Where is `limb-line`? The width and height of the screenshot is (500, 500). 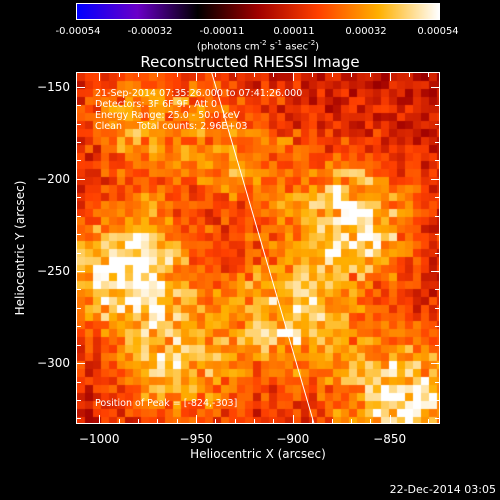
limb-line is located at coordinates (263, 248).